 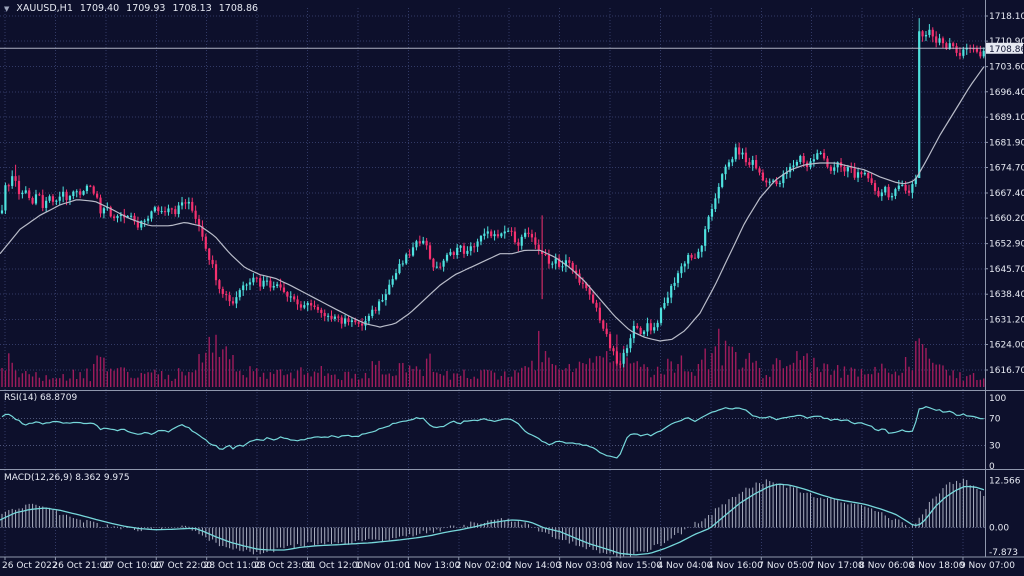 I want to click on svg-text: 31 Oct 12:00, so click(x=334, y=566).